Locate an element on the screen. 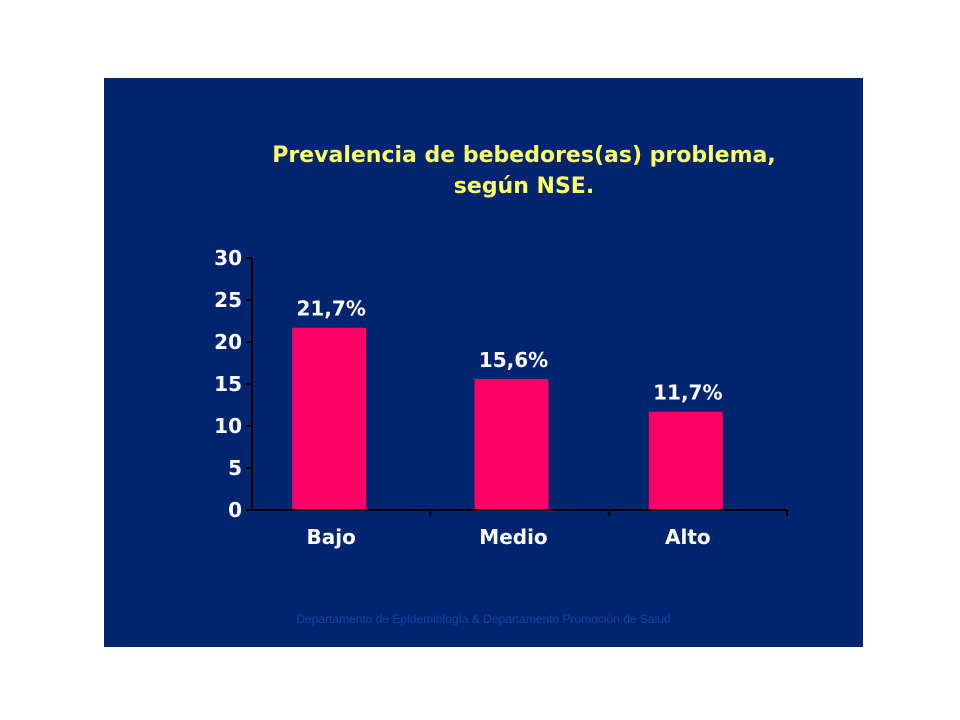 Image resolution: width=960 pixels, height=720 pixels. chart-title-line-1: Prevalencia de bebedores(as) problema, is located at coordinates (524, 155).